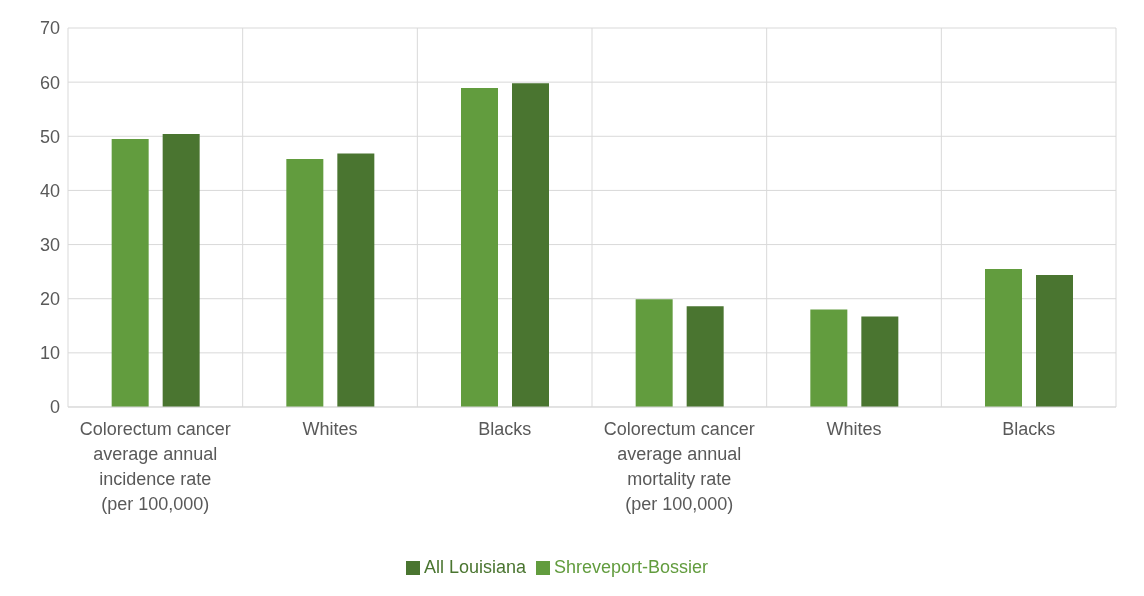  What do you see at coordinates (49, 353) in the screenshot?
I see `y-tick-label: 10` at bounding box center [49, 353].